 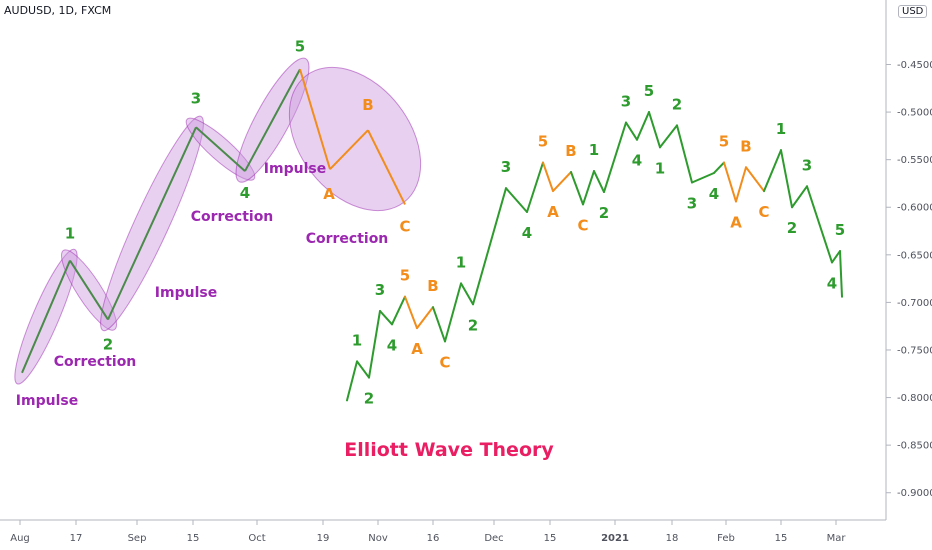 I want to click on price-tick-label: -0.70000, so click(x=914, y=303).